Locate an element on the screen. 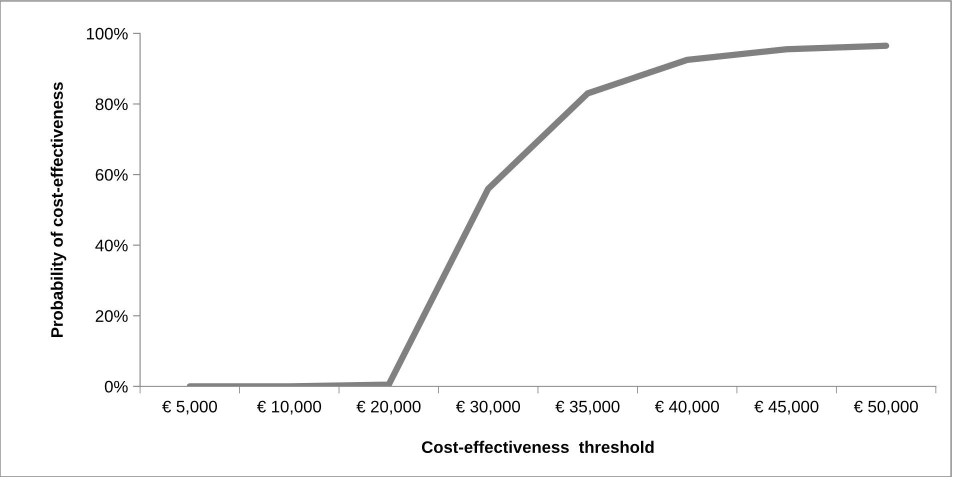 This screenshot has width=953, height=477. x-tick-label: € 5,000 is located at coordinates (189, 407).